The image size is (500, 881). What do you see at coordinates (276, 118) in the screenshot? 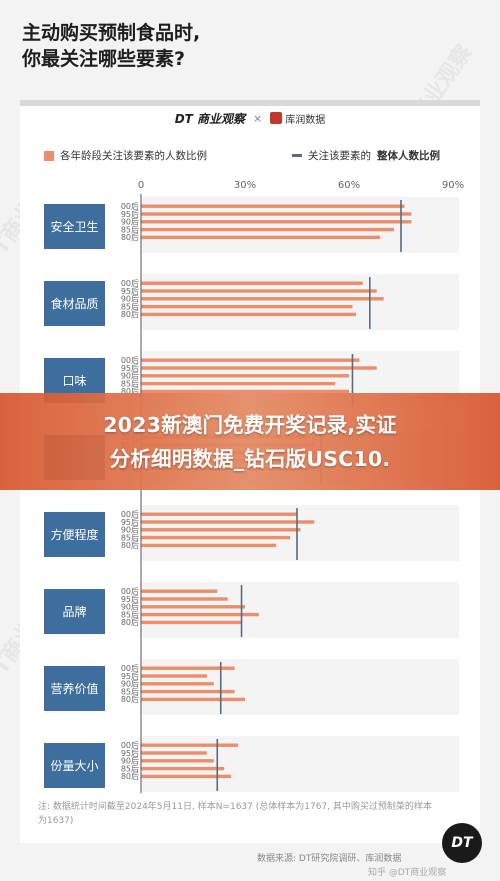
I see `partner-logo-icon` at bounding box center [276, 118].